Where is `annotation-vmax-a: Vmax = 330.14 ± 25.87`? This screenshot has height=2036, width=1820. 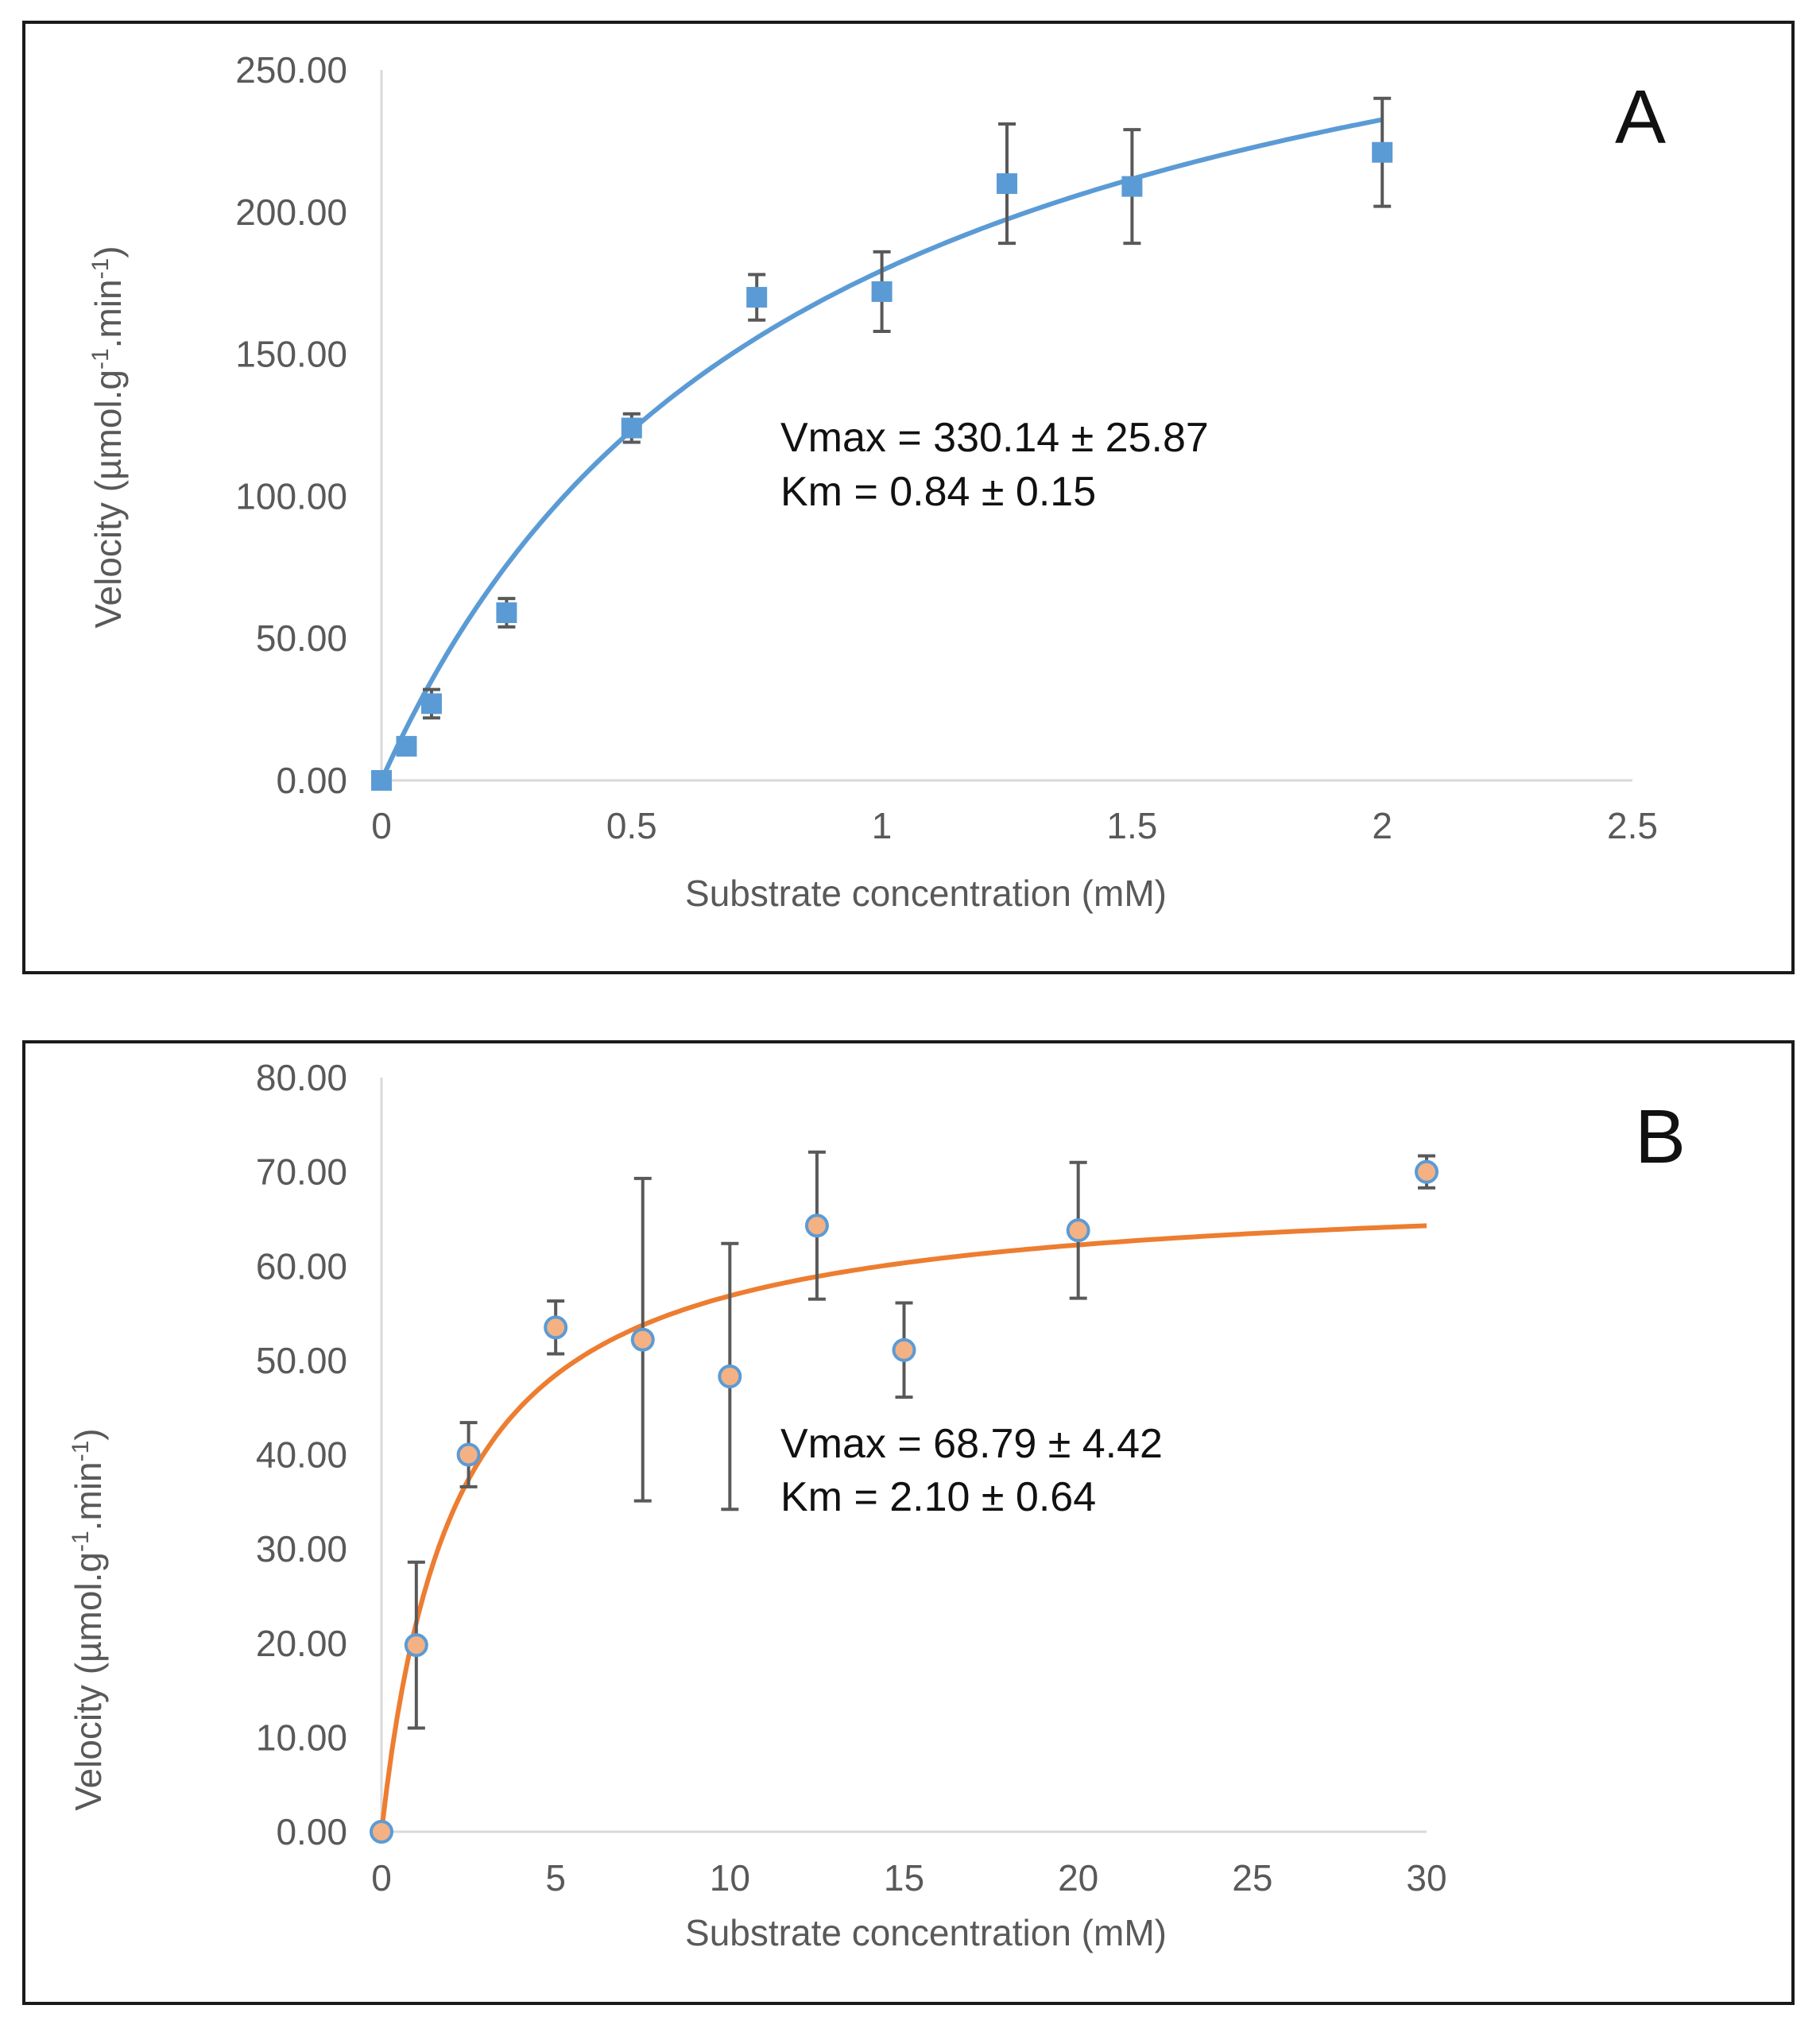
annotation-vmax-a: Vmax = 330.14 ± 25.87 is located at coordinates (994, 438).